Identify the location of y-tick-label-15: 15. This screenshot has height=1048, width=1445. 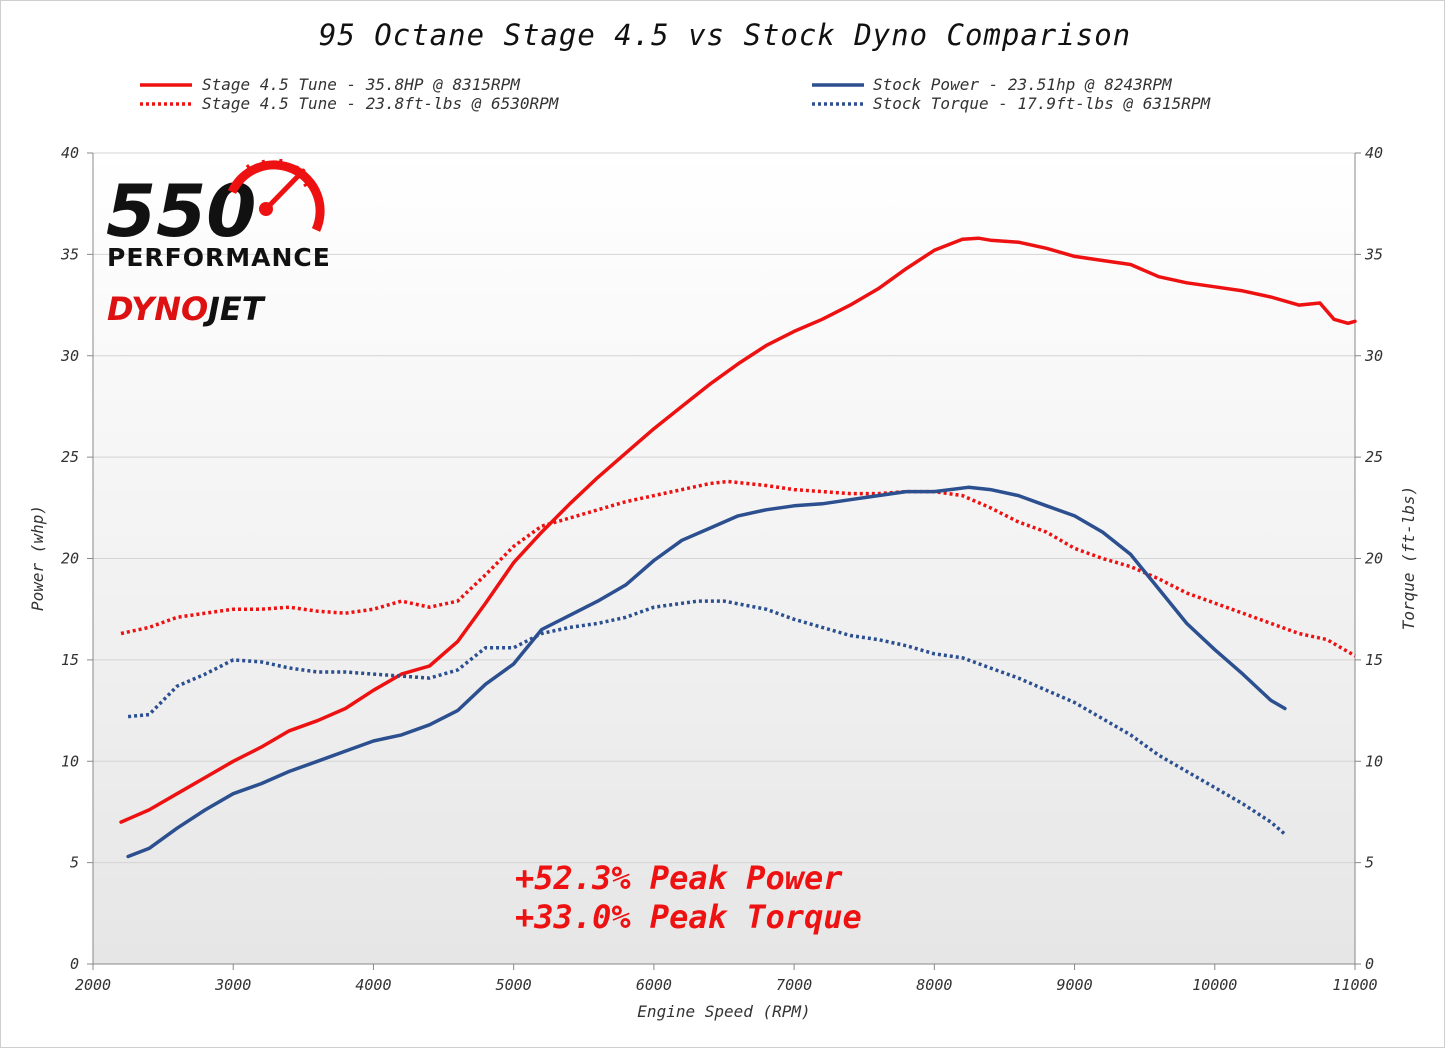
(70, 660).